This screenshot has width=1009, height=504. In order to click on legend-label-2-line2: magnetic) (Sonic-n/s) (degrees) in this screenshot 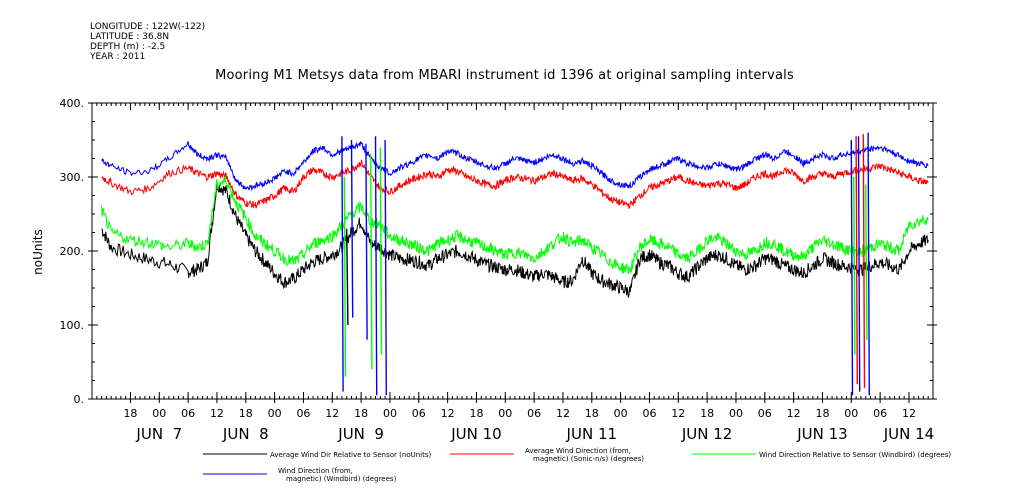, I will do `click(588, 459)`.